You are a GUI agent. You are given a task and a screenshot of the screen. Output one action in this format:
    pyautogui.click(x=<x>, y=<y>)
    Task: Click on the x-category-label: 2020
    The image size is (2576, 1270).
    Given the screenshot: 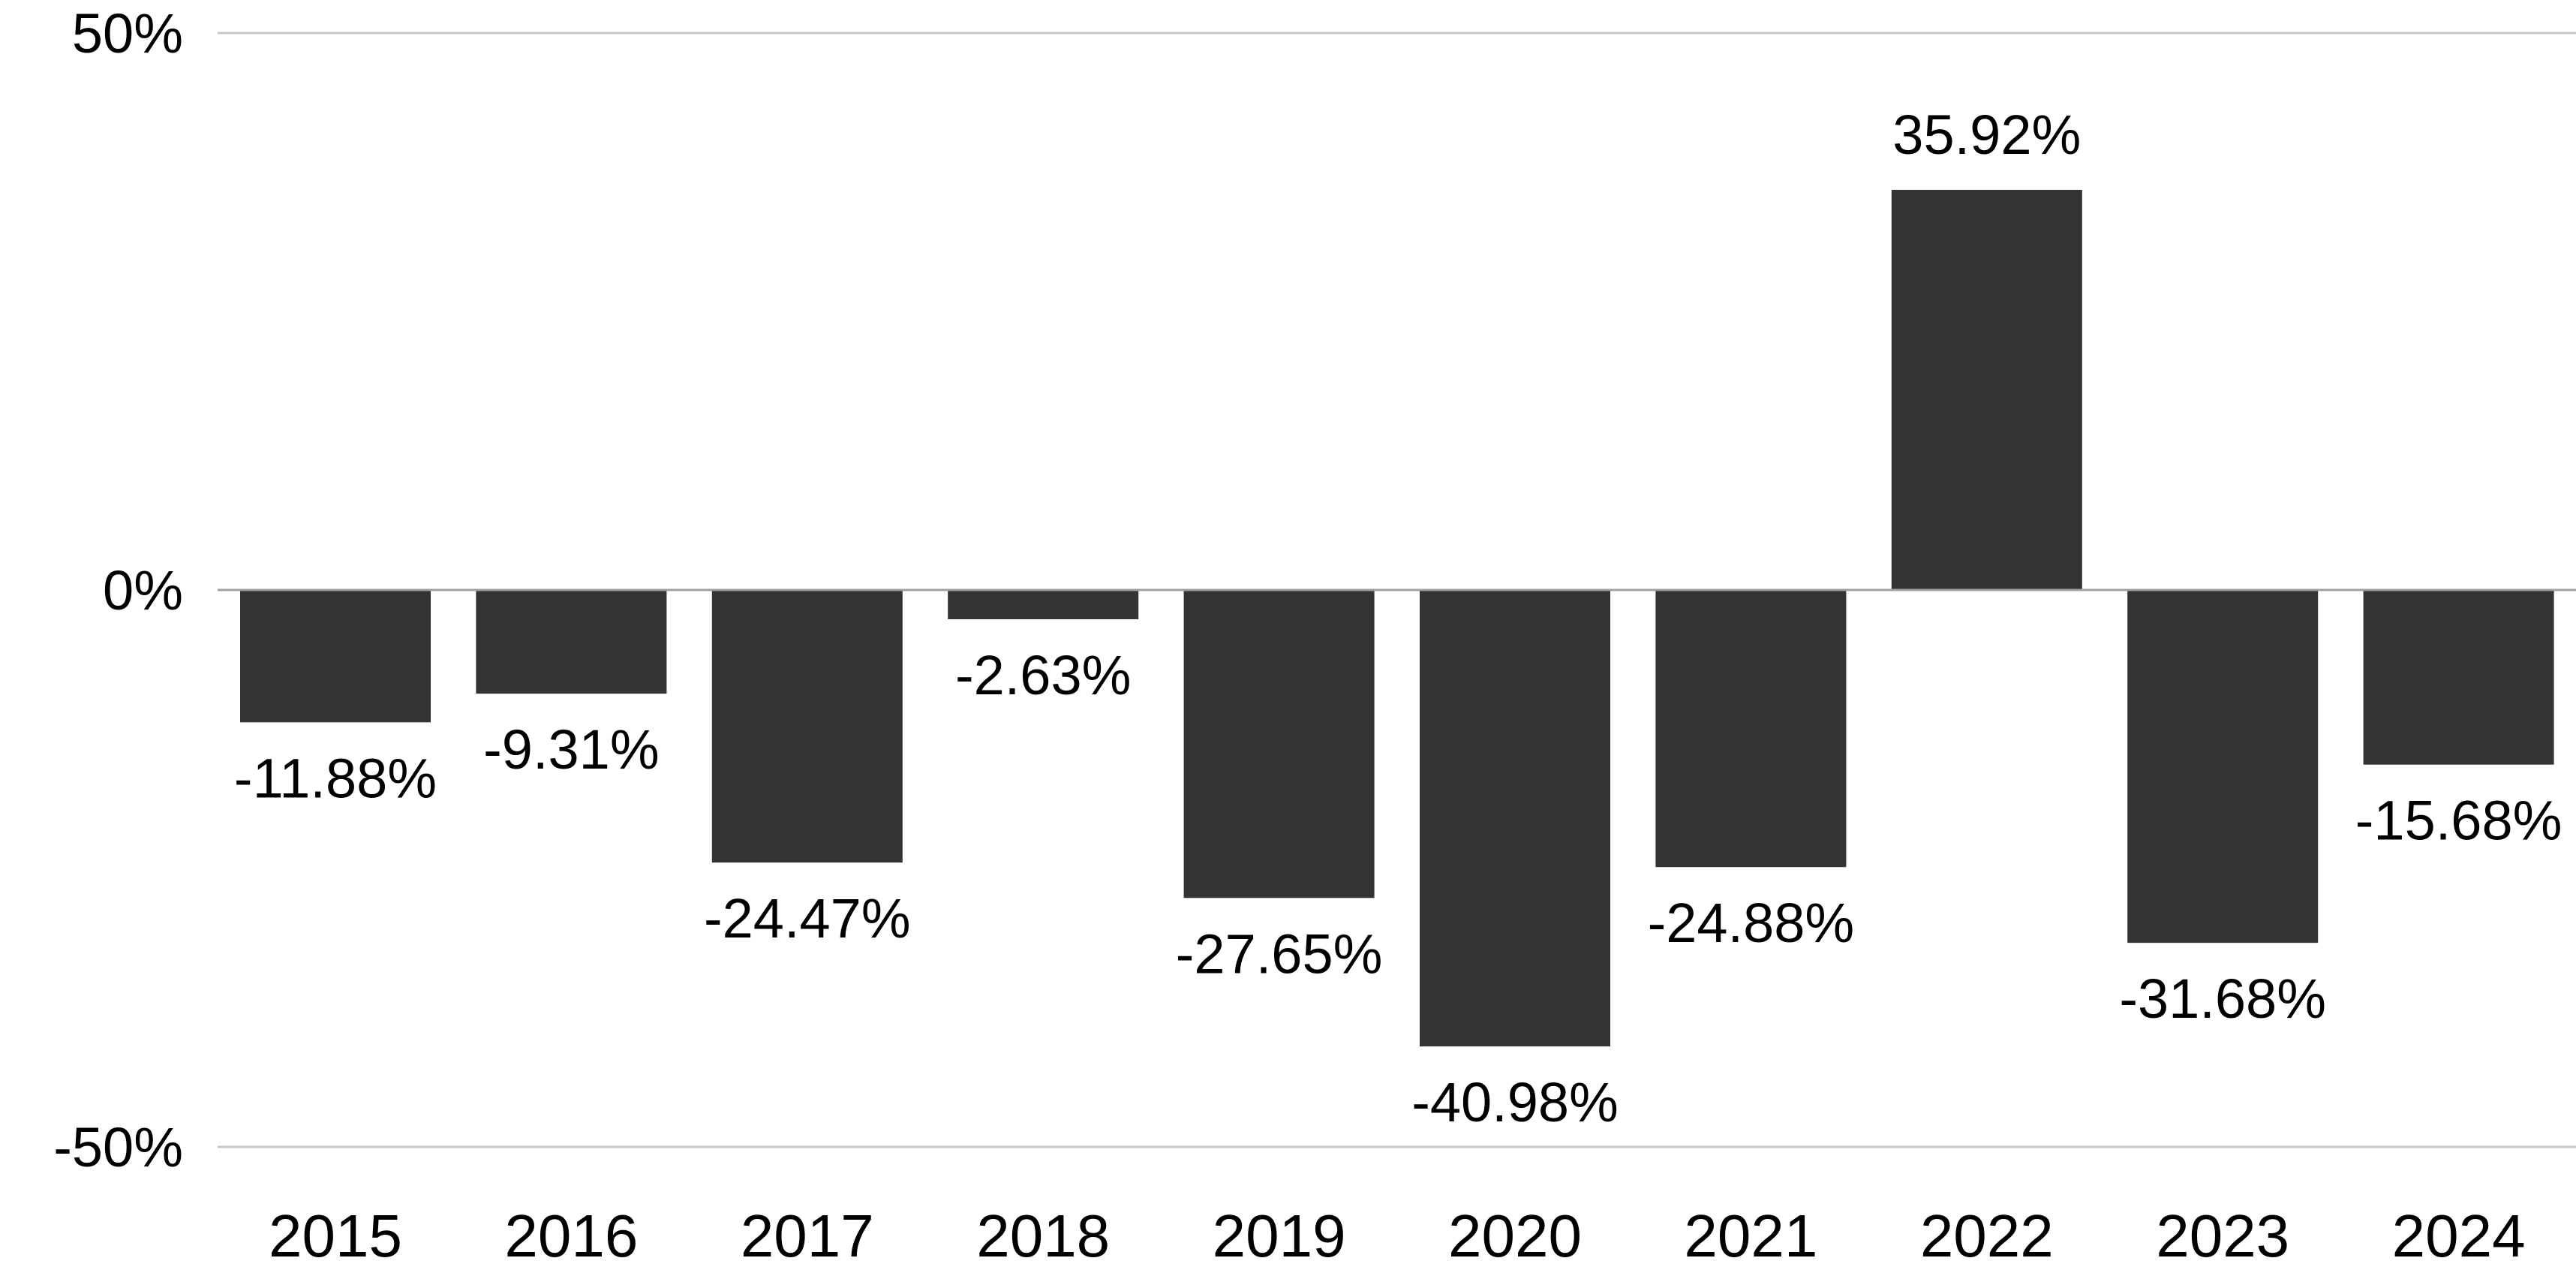 What is the action you would take?
    pyautogui.click(x=1515, y=1235)
    